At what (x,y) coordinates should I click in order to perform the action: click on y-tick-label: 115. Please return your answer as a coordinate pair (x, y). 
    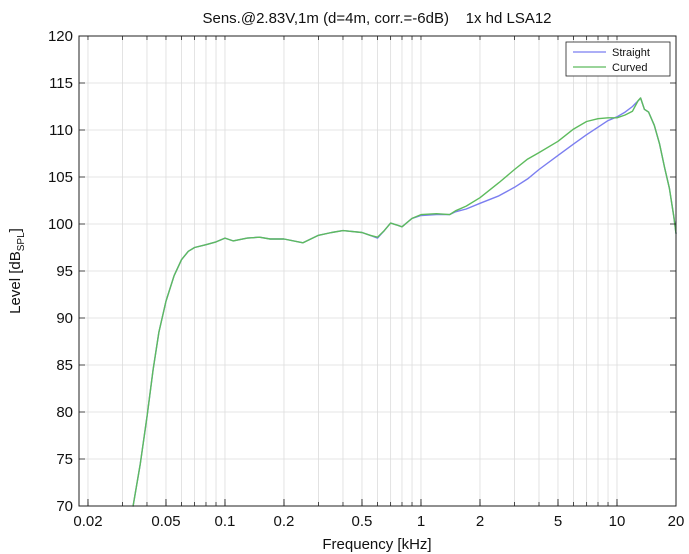
    Looking at the image, I should click on (61, 83).